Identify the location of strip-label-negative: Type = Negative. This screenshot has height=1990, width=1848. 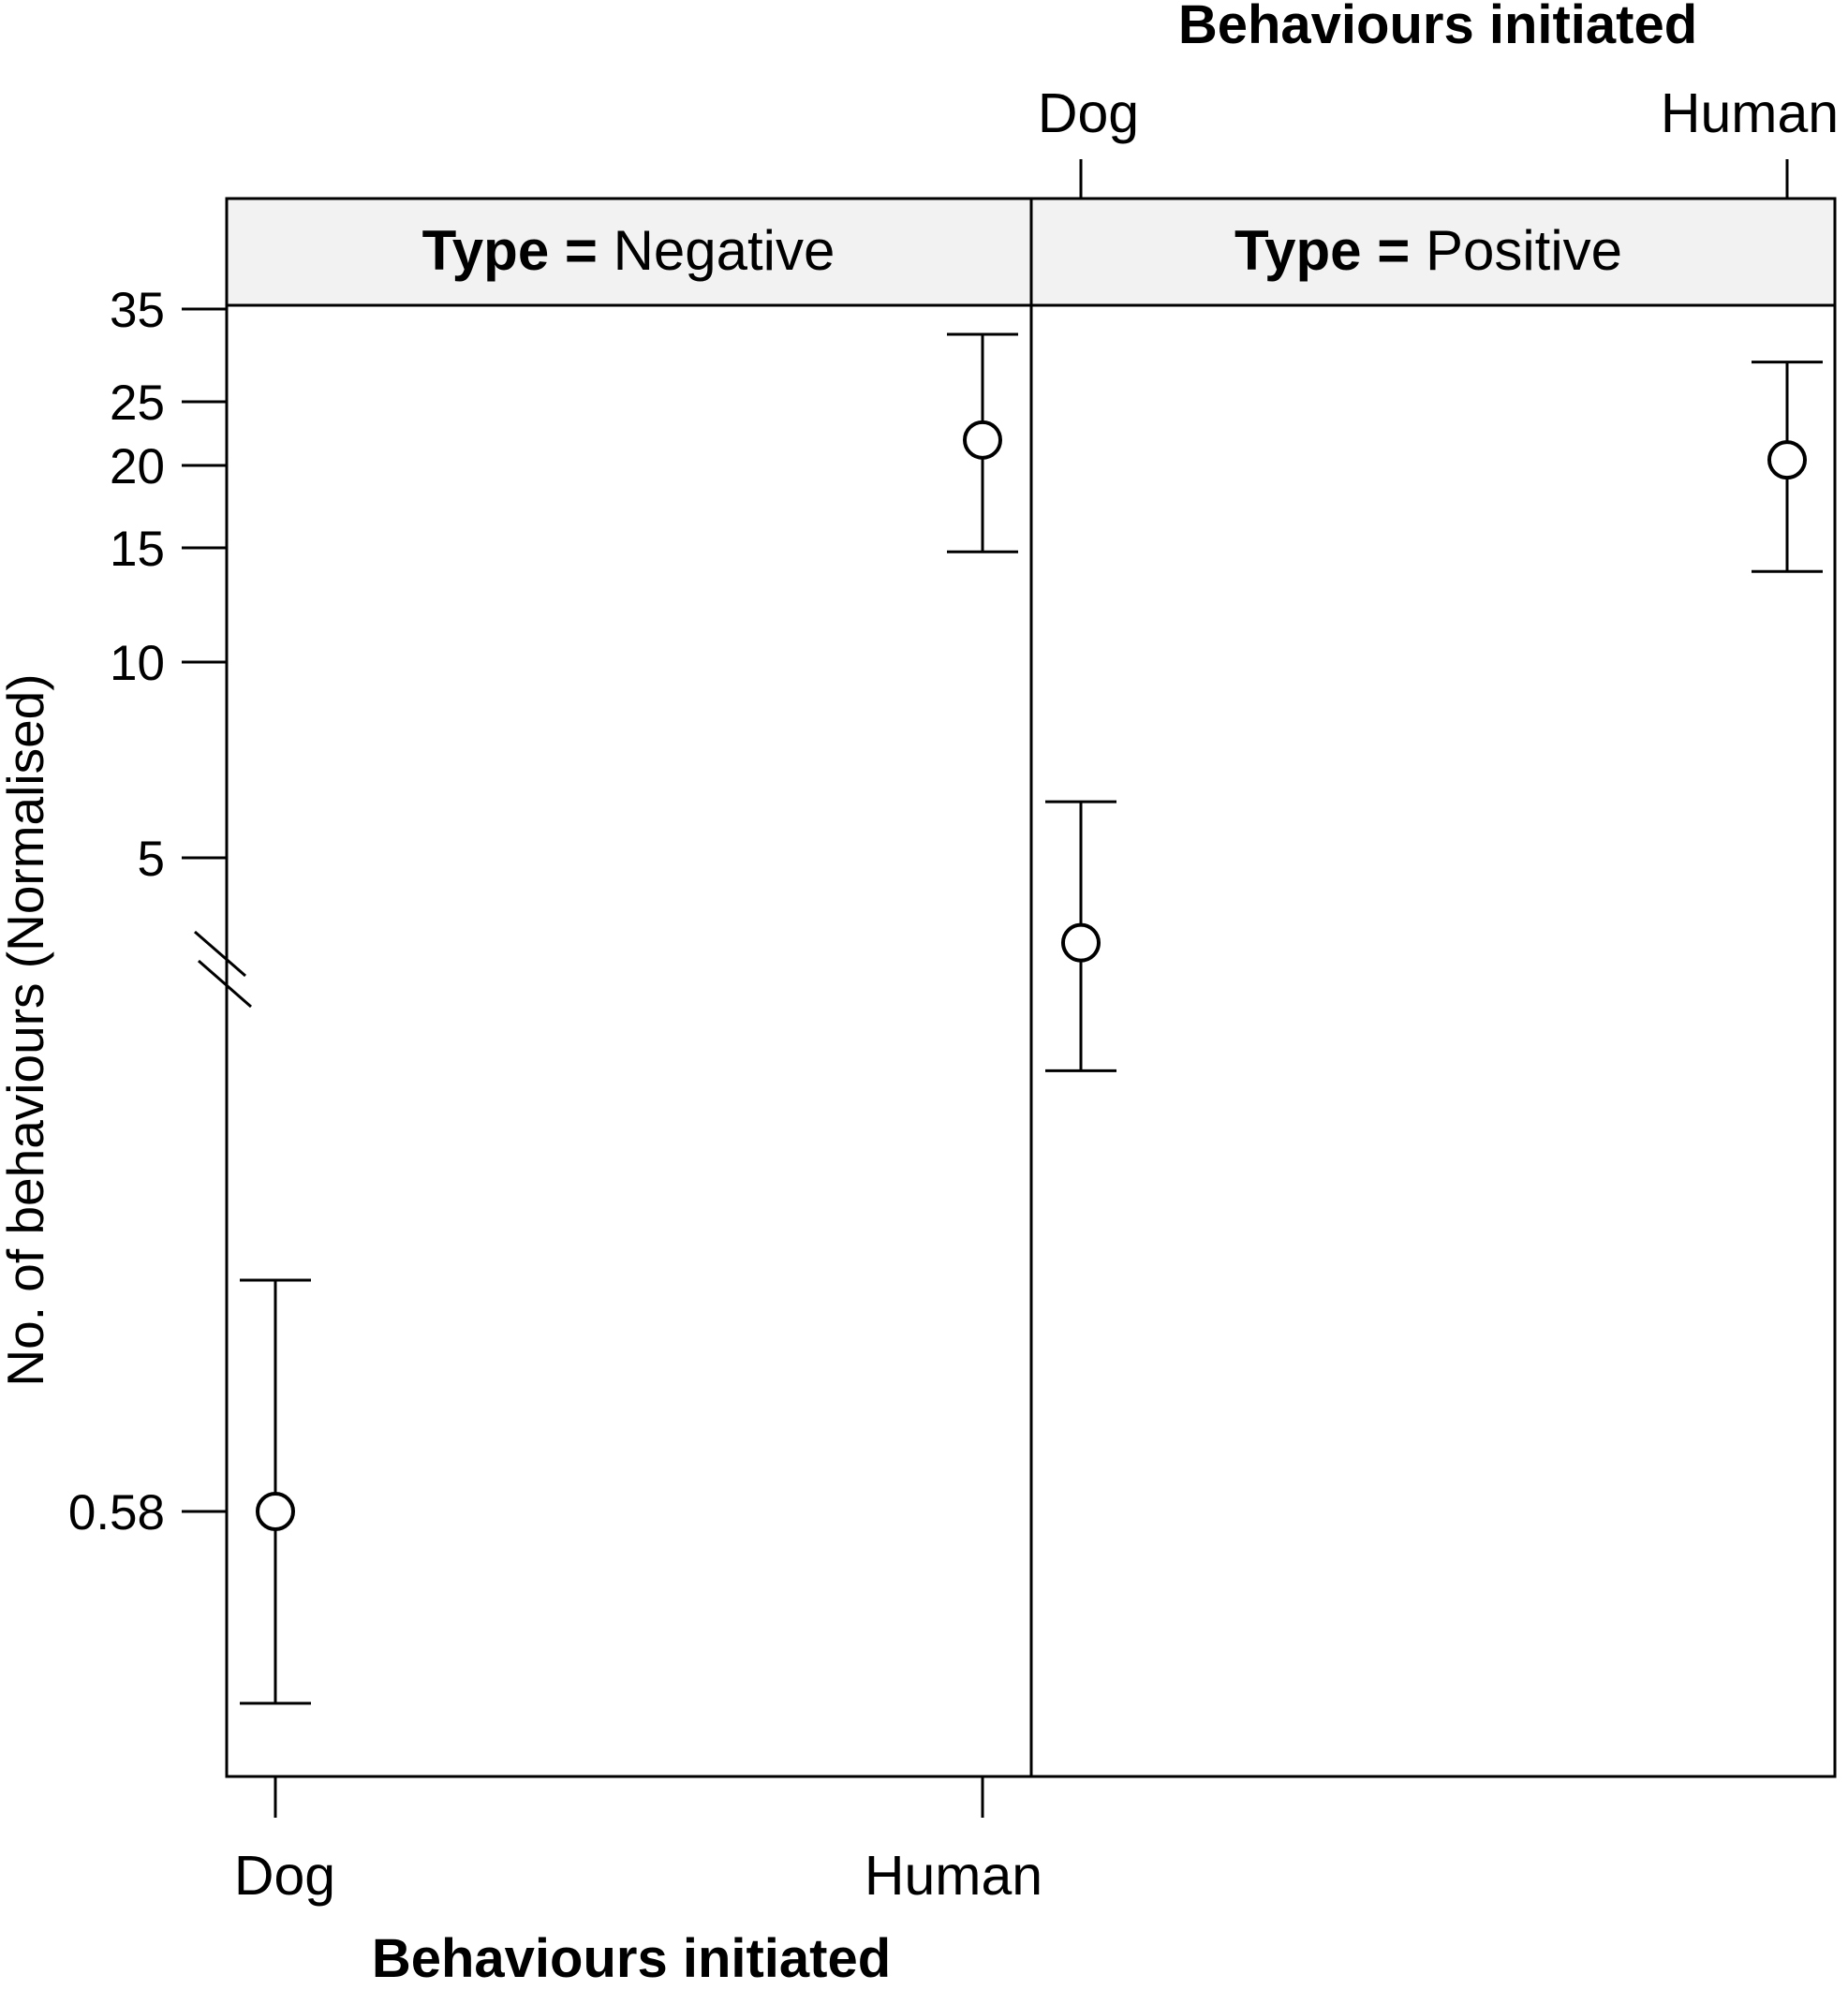
(628, 250).